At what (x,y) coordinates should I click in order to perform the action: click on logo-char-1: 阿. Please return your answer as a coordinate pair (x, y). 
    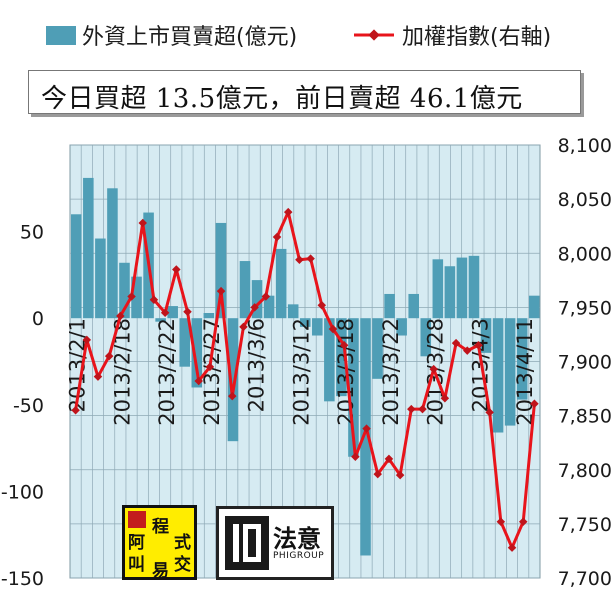
    Looking at the image, I should click on (136, 543).